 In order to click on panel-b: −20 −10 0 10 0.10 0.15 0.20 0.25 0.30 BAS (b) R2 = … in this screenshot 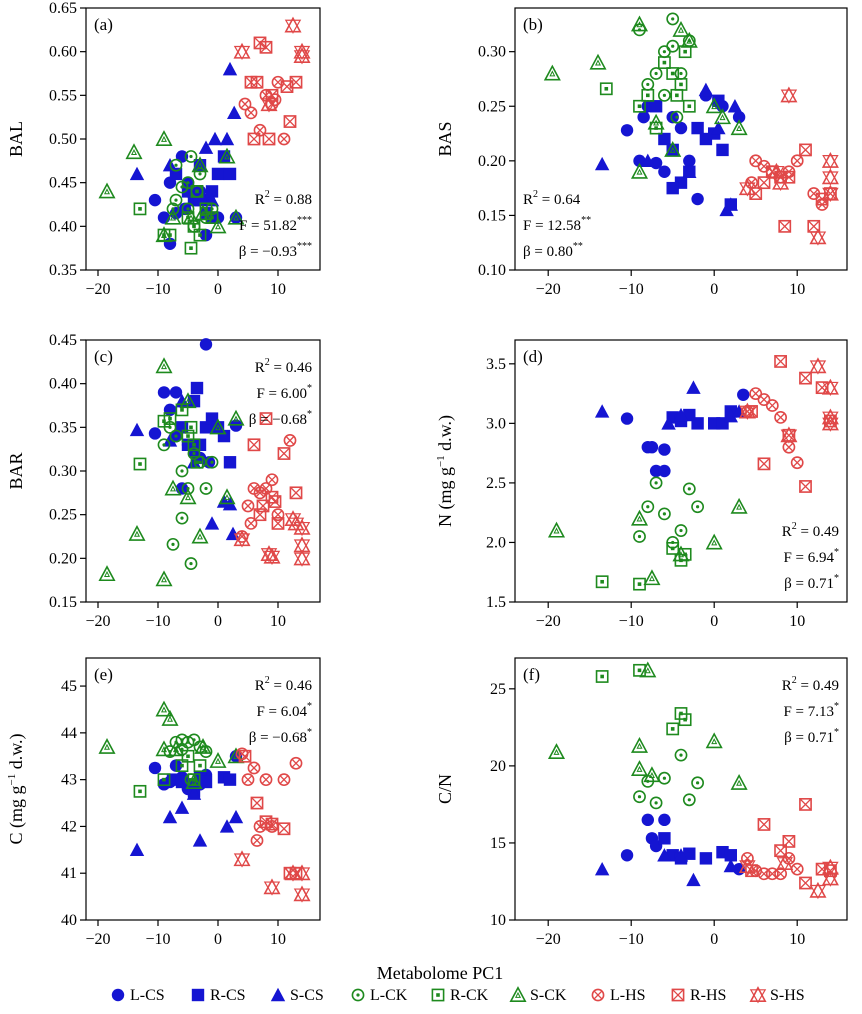, I will do `click(641, 152)`.